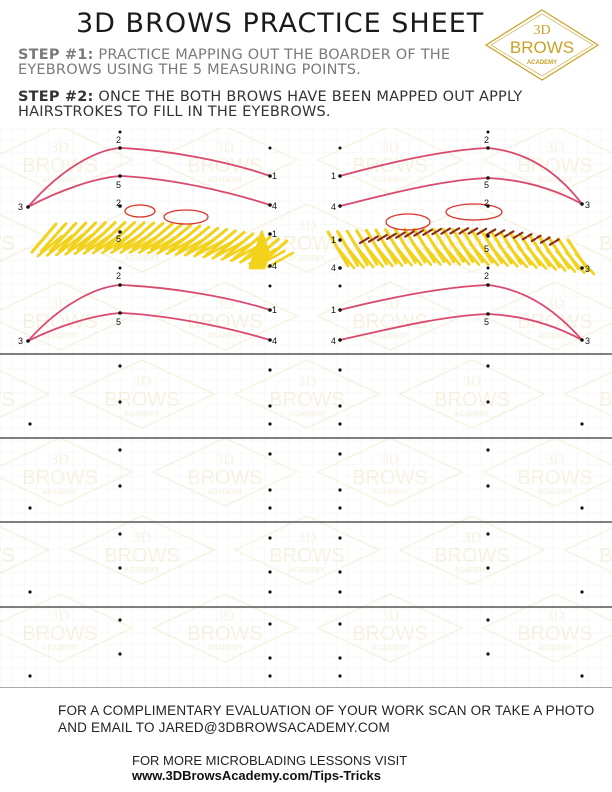 The width and height of the screenshot is (612, 792). I want to click on point-label: 1, so click(333, 310).